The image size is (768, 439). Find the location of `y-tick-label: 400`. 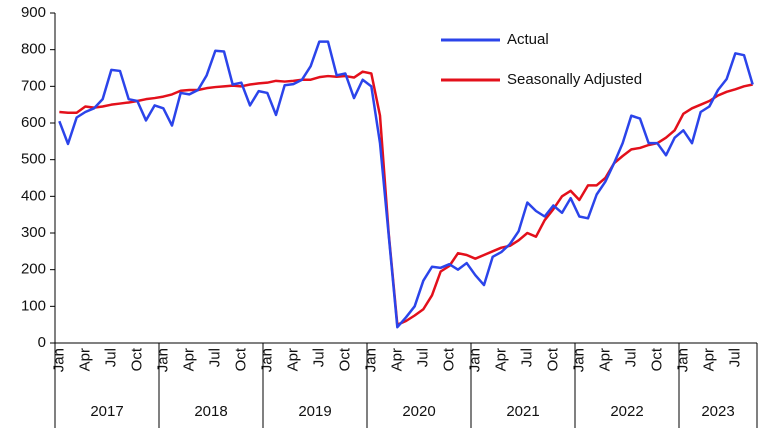

y-tick-label: 400 is located at coordinates (33, 195).